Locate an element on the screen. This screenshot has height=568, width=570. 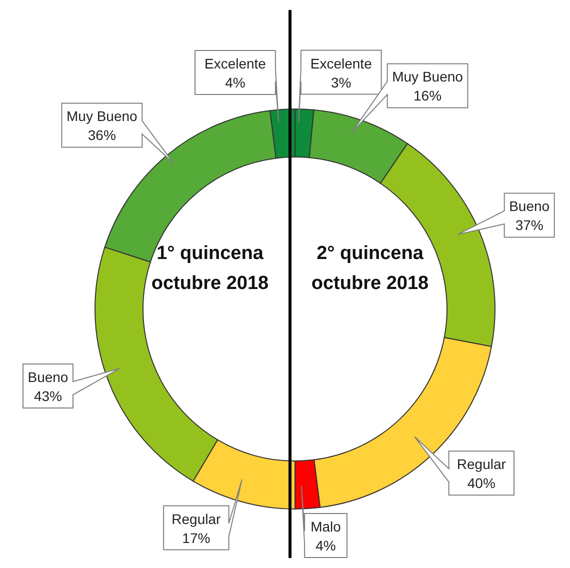
slice-label: Malo is located at coordinates (326, 526).